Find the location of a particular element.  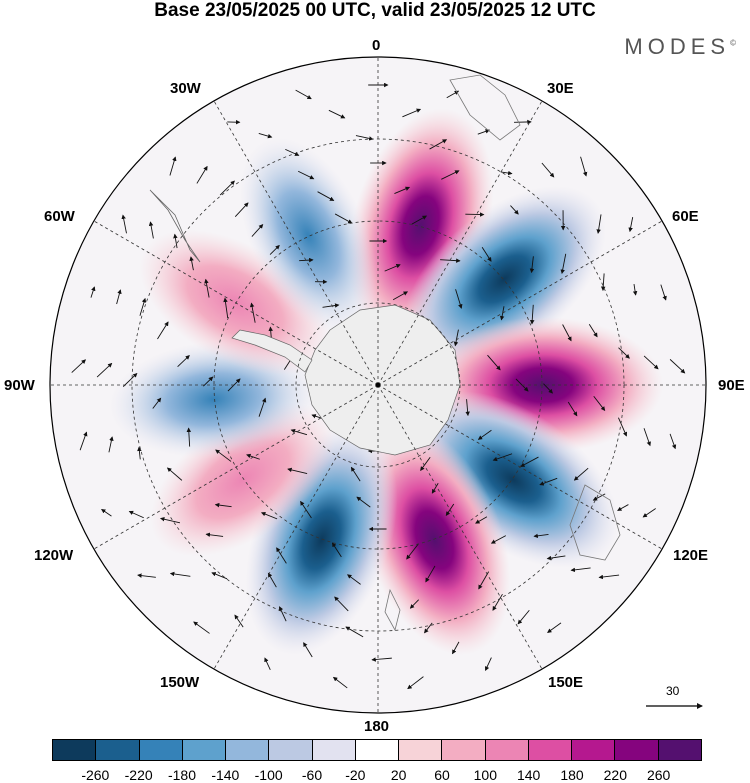

colorbar-tick-label: 100 is located at coordinates (485, 775).